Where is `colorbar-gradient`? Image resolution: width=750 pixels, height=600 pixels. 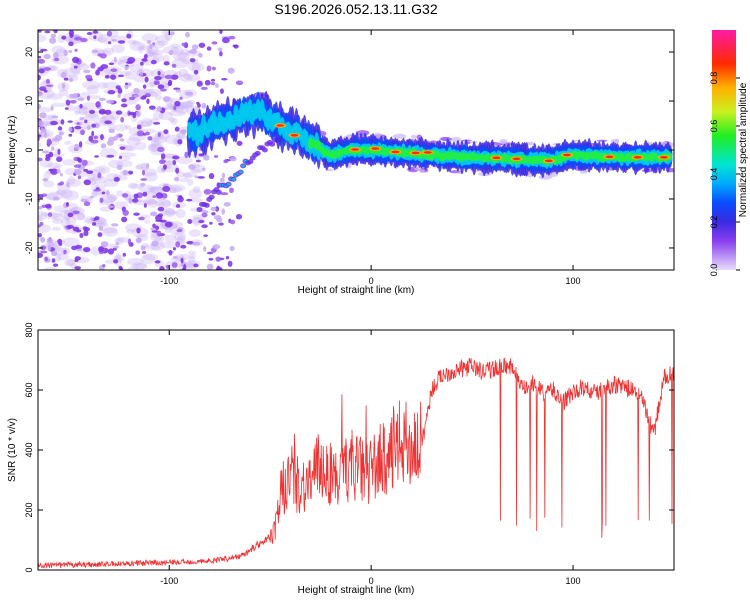 colorbar-gradient is located at coordinates (724, 150).